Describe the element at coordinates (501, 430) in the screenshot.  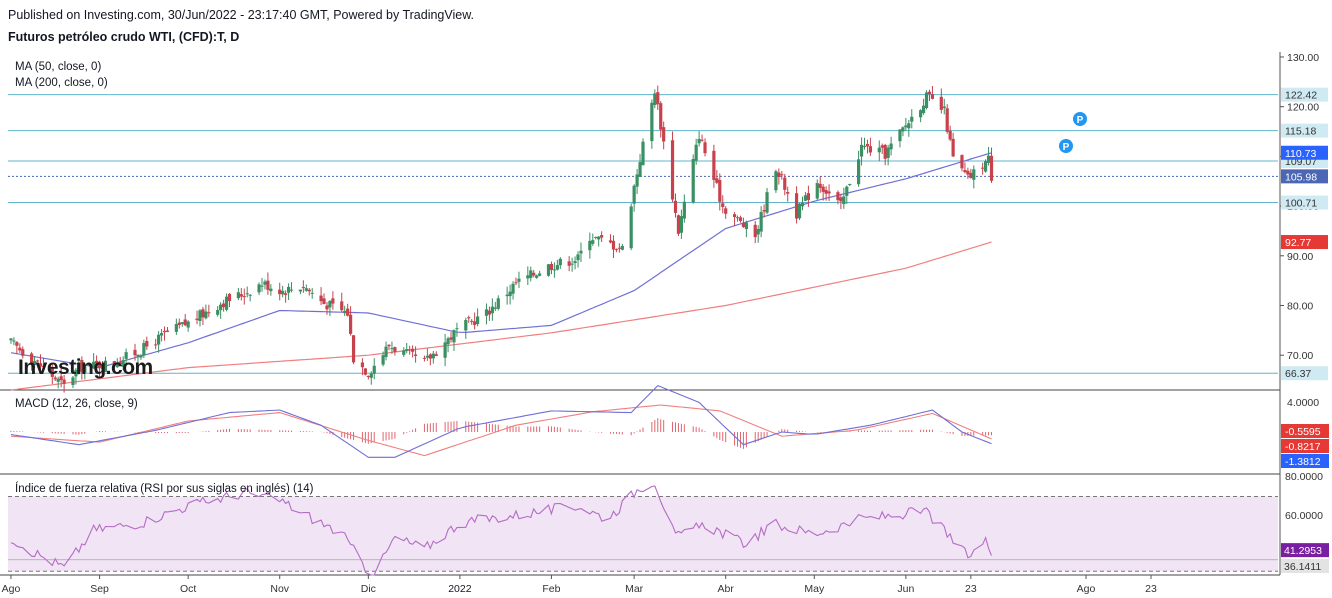
I see `macd-signal-line` at that location.